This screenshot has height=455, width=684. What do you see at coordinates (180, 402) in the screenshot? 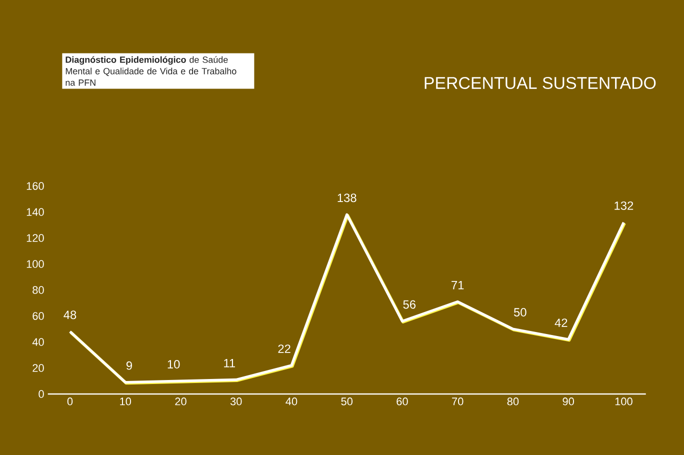
I see `x-tick-label: 20` at bounding box center [180, 402].